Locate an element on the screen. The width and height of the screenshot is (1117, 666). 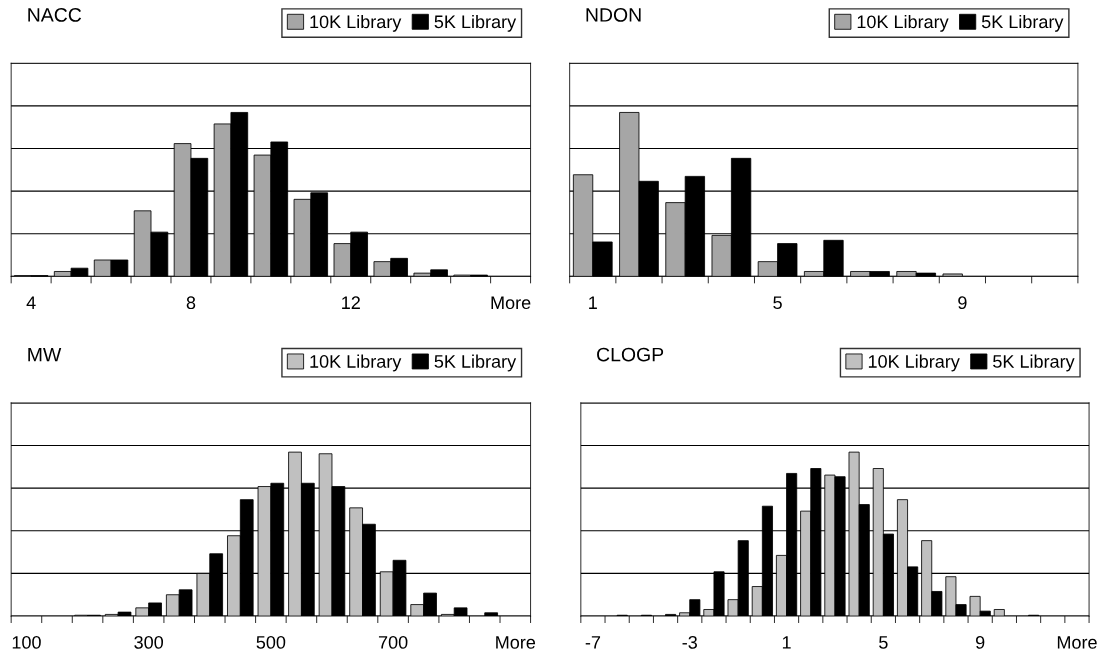
x-tick-label: 4 is located at coordinates (31, 302).